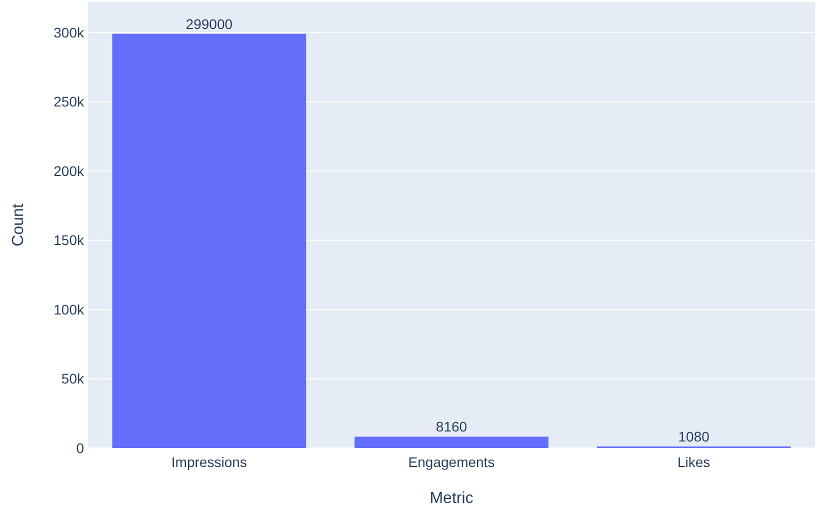 The height and width of the screenshot is (506, 817). I want to click on y-axis-title: Count, so click(18, 224).